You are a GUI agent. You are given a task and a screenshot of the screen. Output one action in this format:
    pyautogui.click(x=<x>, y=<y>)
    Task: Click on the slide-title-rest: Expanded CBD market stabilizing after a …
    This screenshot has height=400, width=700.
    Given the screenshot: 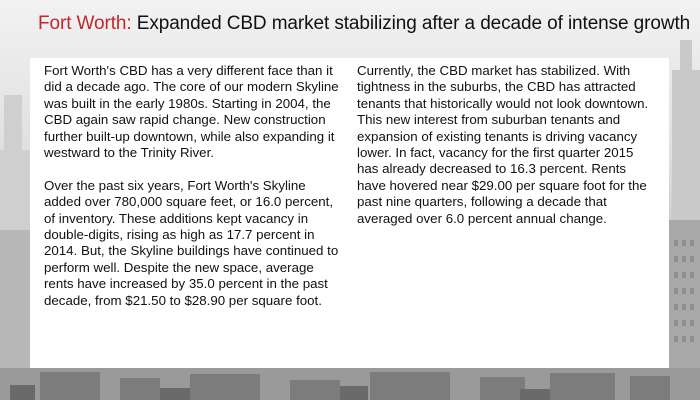 What is the action you would take?
    pyautogui.click(x=411, y=23)
    